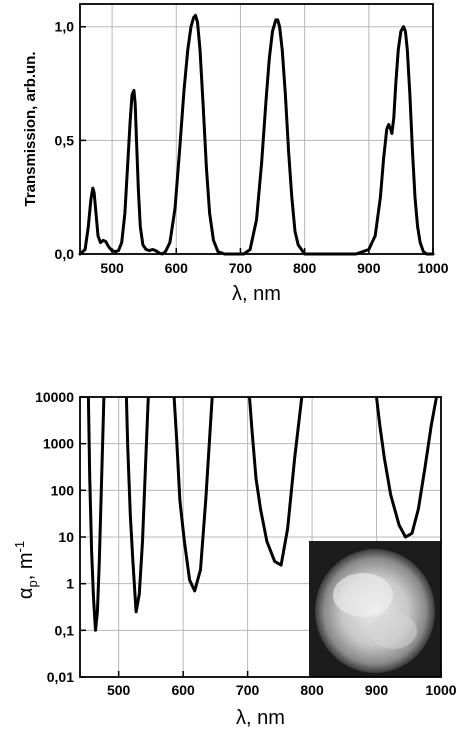 The image size is (474, 734). Describe the element at coordinates (63, 490) in the screenshot. I see `bottom-y-tick-label: 100` at that location.